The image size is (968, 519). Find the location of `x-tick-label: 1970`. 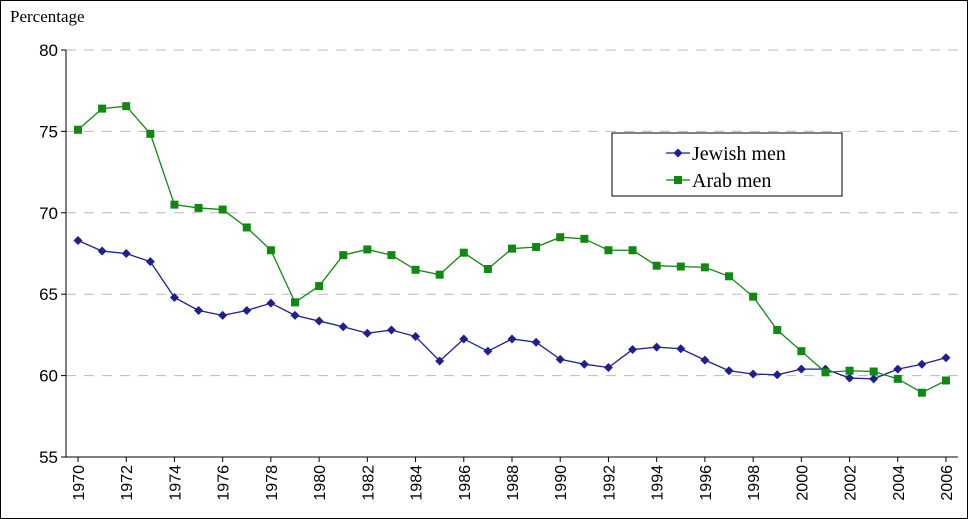

x-tick-label: 1970 is located at coordinates (79, 483).